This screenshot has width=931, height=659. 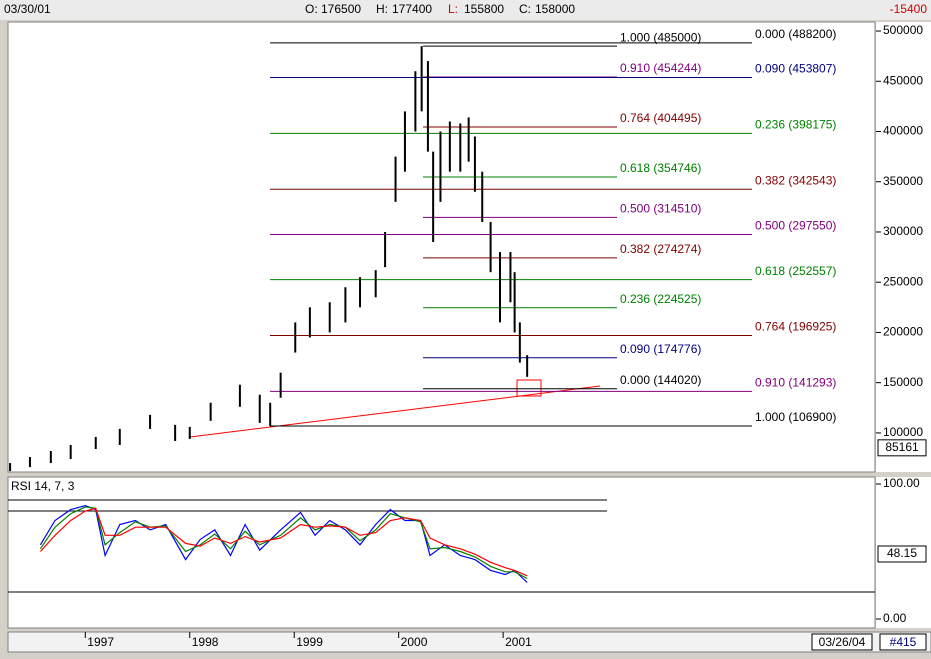 I want to click on rsi-title: RSI 14, 7, 3, so click(x=43, y=486).